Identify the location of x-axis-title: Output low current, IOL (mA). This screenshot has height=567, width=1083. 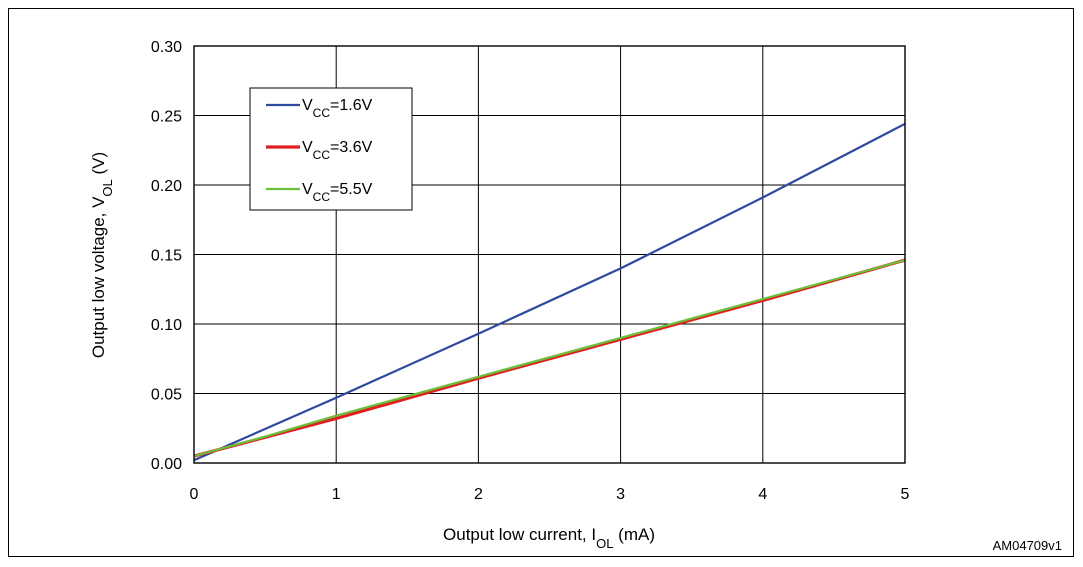
(549, 538).